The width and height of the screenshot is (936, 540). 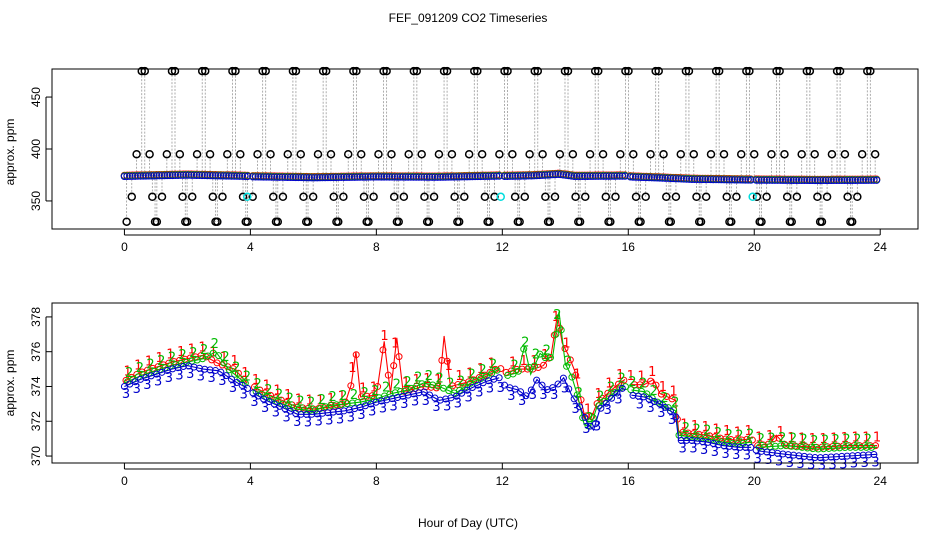 What do you see at coordinates (376, 481) in the screenshot?
I see `bottom-x-tick-label: 8` at bounding box center [376, 481].